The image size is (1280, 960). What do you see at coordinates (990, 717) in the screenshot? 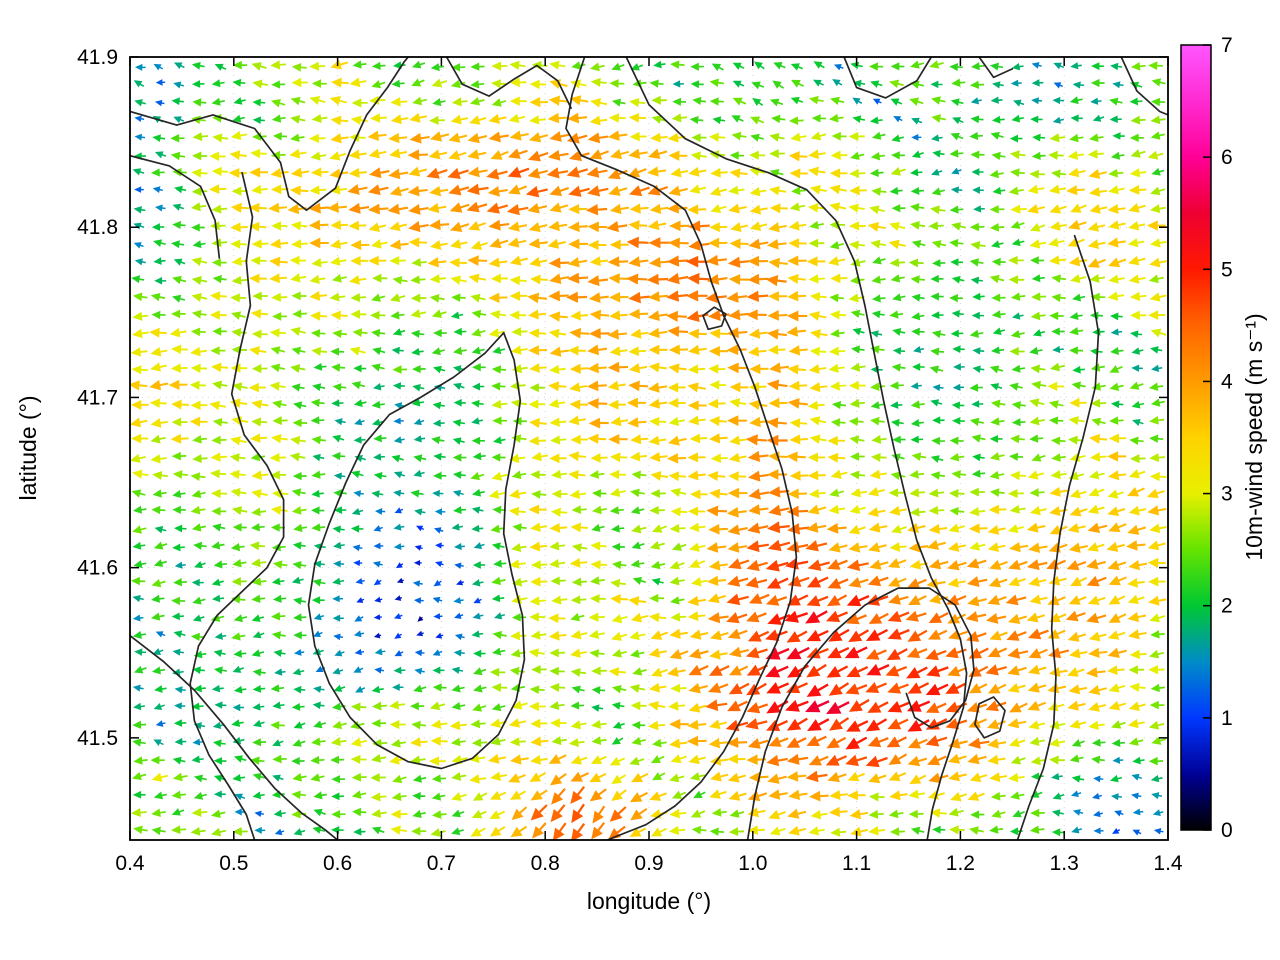
I see `terrain-contour` at bounding box center [990, 717].